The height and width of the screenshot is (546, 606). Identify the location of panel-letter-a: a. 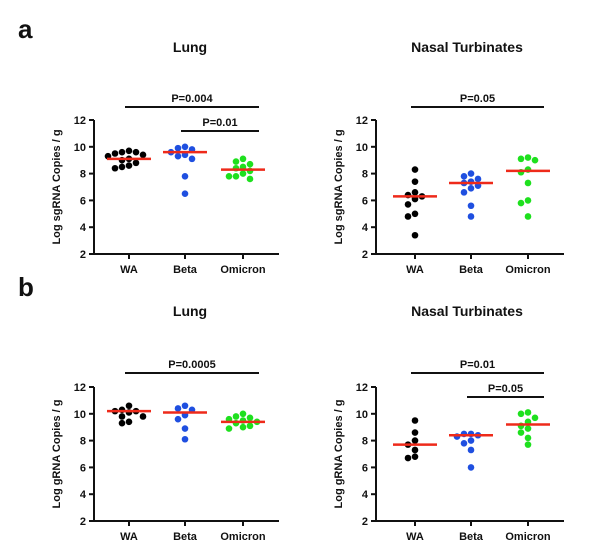
(25, 29).